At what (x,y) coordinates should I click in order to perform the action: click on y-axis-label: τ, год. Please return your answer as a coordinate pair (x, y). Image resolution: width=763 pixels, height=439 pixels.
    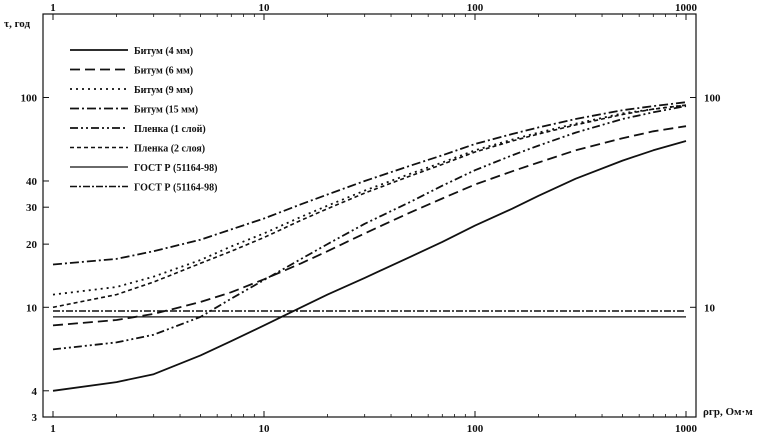
    Looking at the image, I should click on (17, 24).